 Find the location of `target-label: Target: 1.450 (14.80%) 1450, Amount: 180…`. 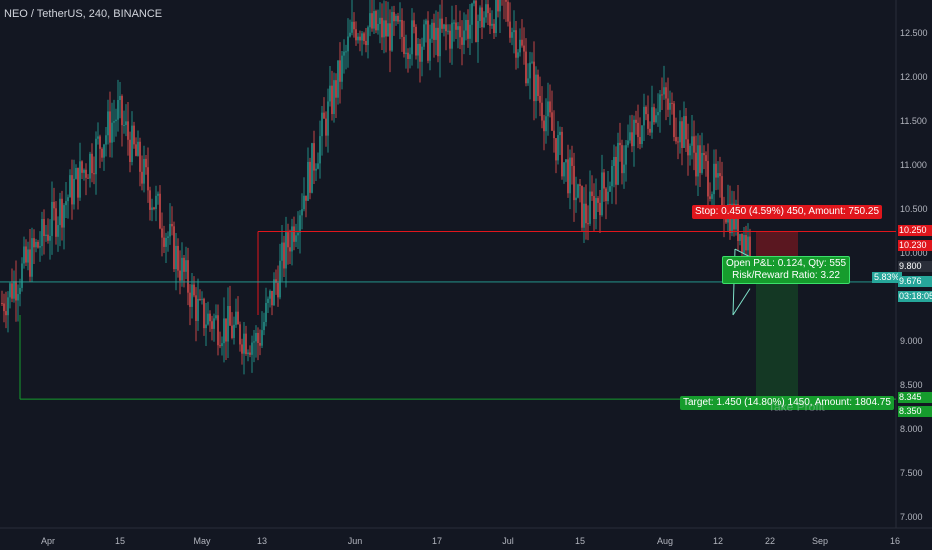

target-label: Target: 1.450 (14.80%) 1450, Amount: 180… is located at coordinates (787, 403).